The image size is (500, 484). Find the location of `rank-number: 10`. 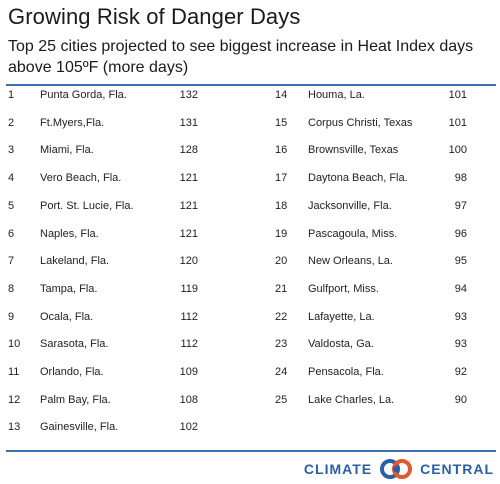

rank-number: 10 is located at coordinates (14, 344).